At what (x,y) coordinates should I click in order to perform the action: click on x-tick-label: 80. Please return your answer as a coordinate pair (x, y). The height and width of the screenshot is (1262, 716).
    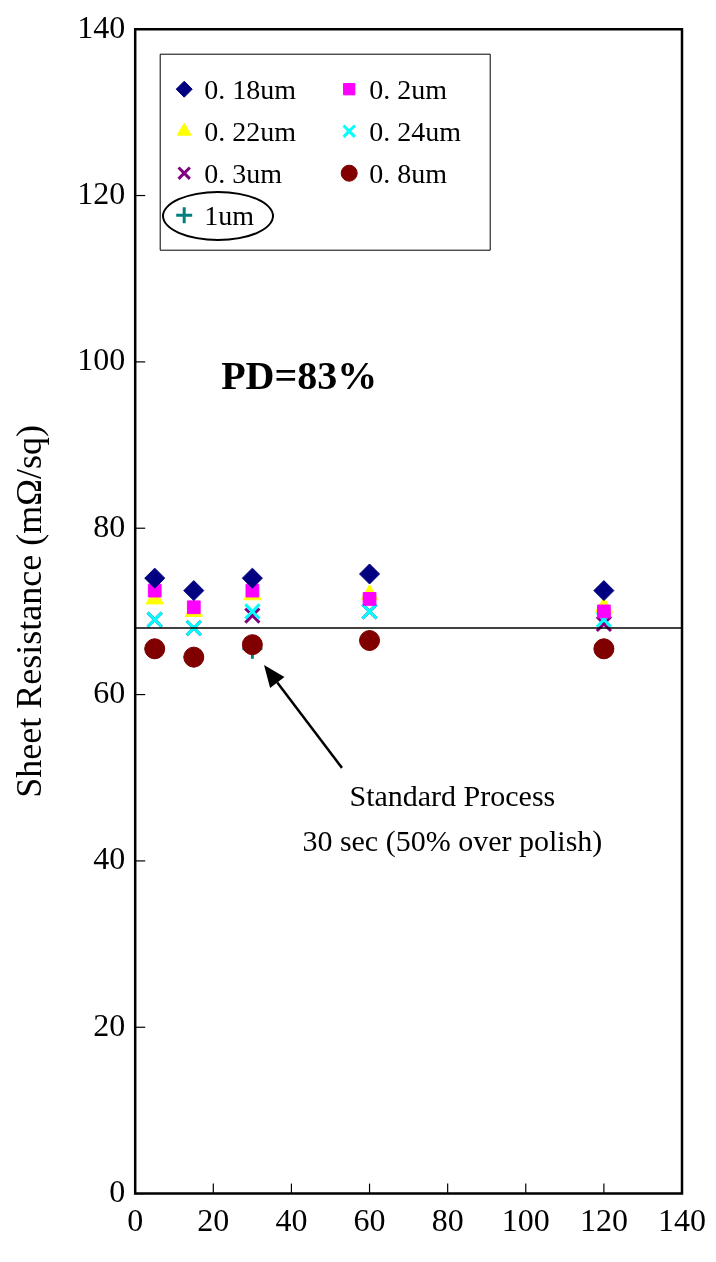
    Looking at the image, I should click on (447, 1220).